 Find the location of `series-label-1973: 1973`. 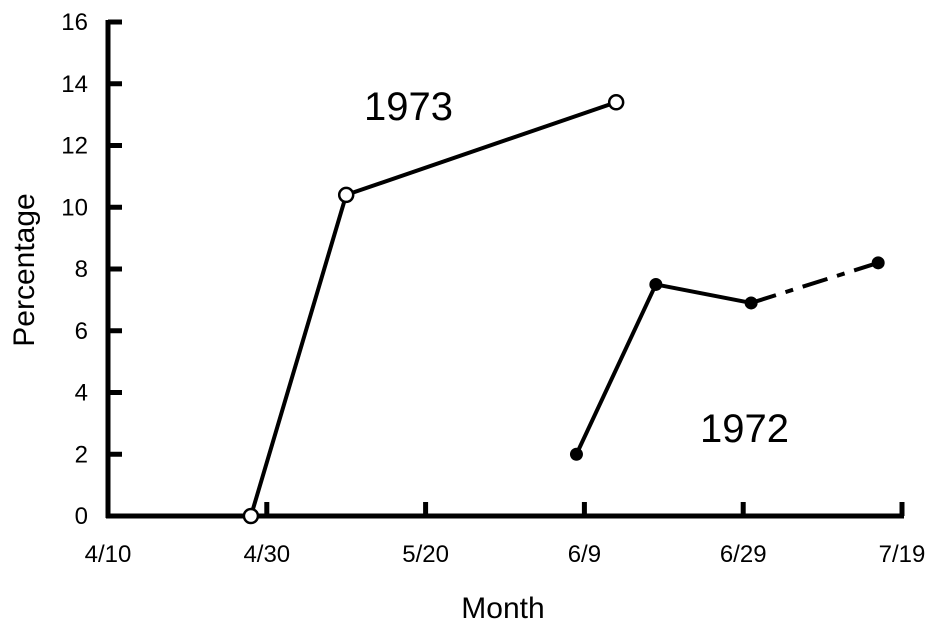

series-label-1973: 1973 is located at coordinates (408, 107).